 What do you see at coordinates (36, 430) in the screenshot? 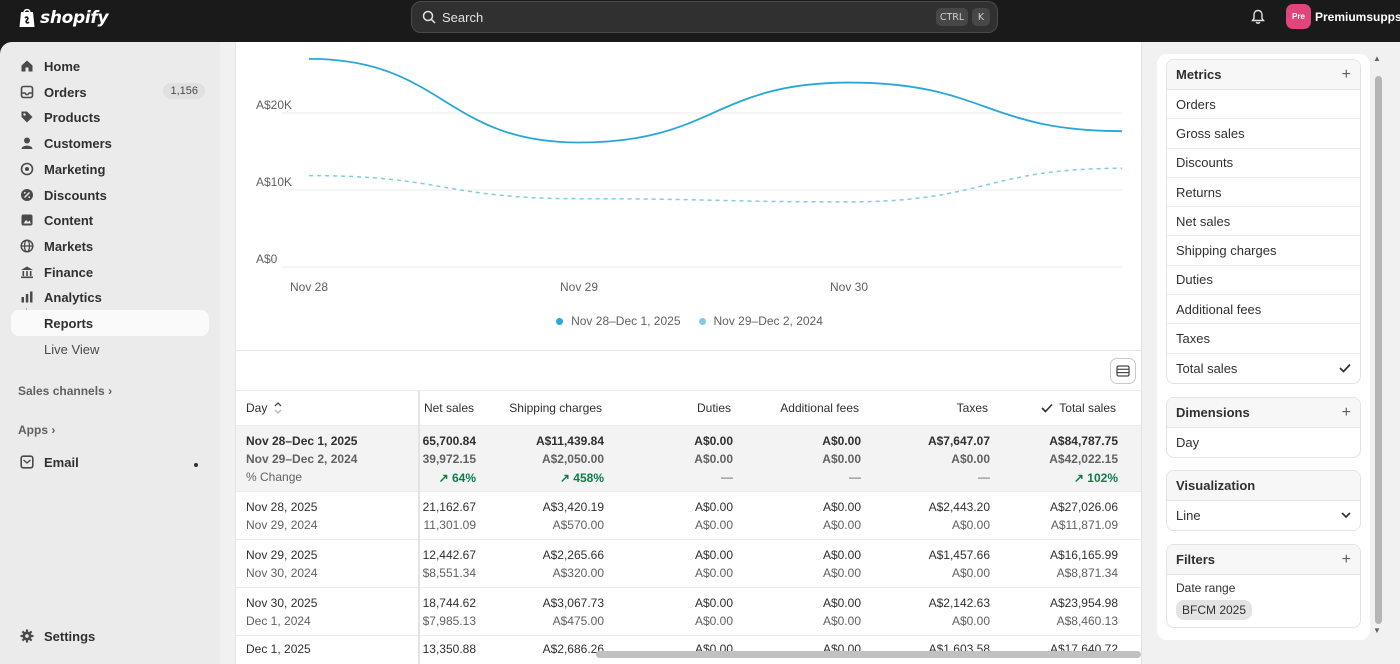
I see `apps-heading: Apps ›` at bounding box center [36, 430].